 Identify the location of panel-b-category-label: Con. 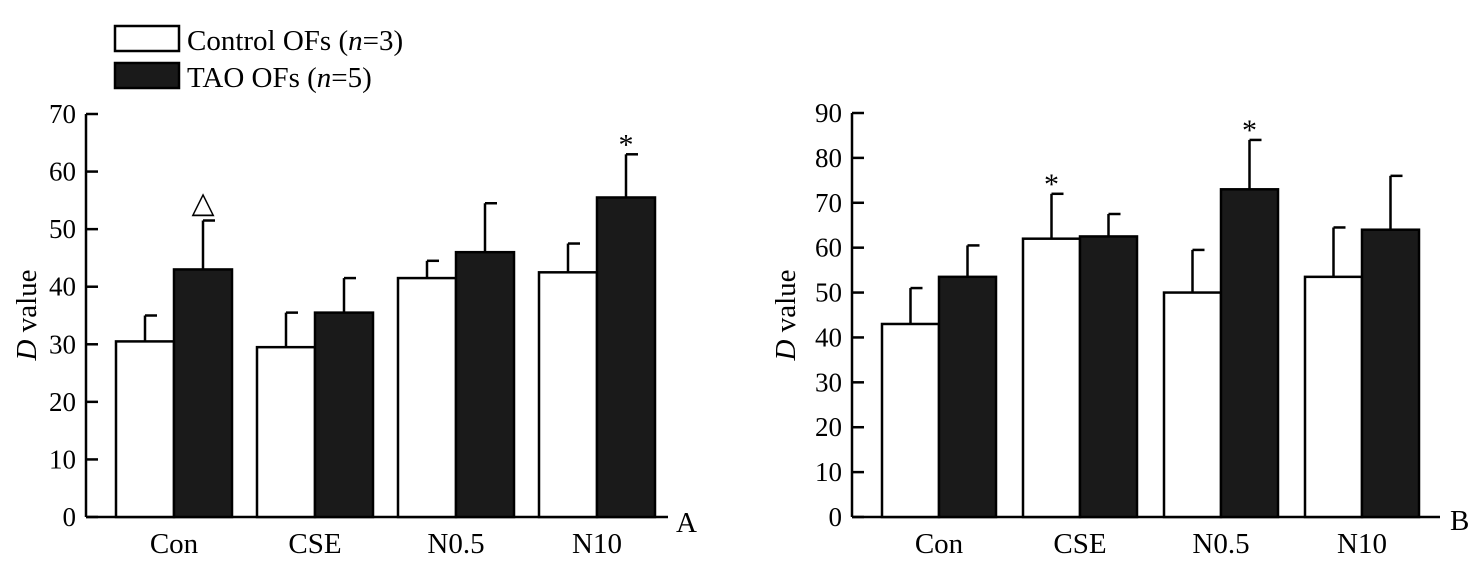
(939, 544).